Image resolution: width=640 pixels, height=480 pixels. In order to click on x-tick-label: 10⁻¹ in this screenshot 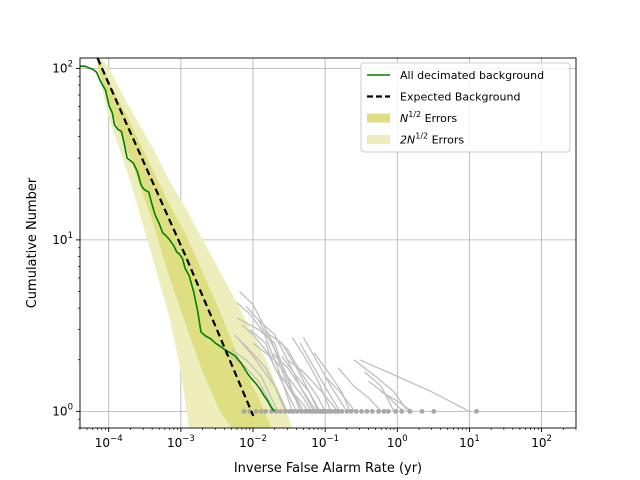, I will do `click(325, 442)`.